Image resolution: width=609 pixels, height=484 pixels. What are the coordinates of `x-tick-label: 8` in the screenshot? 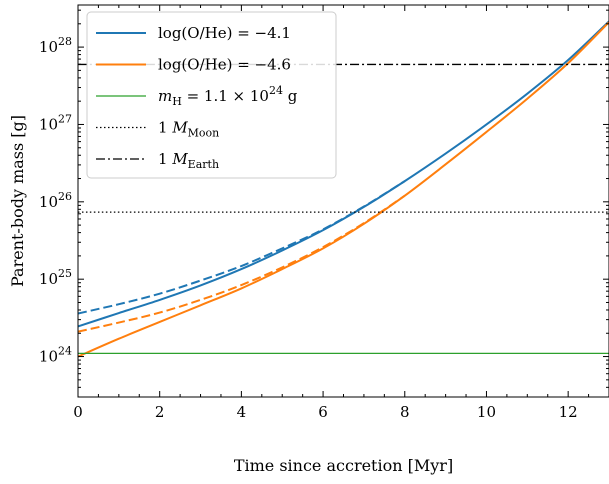 It's located at (405, 412).